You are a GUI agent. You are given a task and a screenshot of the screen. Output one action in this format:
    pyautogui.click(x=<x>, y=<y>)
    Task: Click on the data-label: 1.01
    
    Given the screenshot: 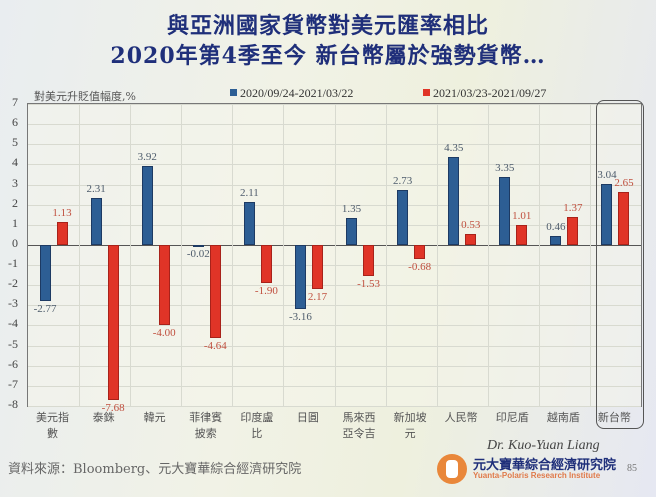 What is the action you would take?
    pyautogui.click(x=522, y=215)
    